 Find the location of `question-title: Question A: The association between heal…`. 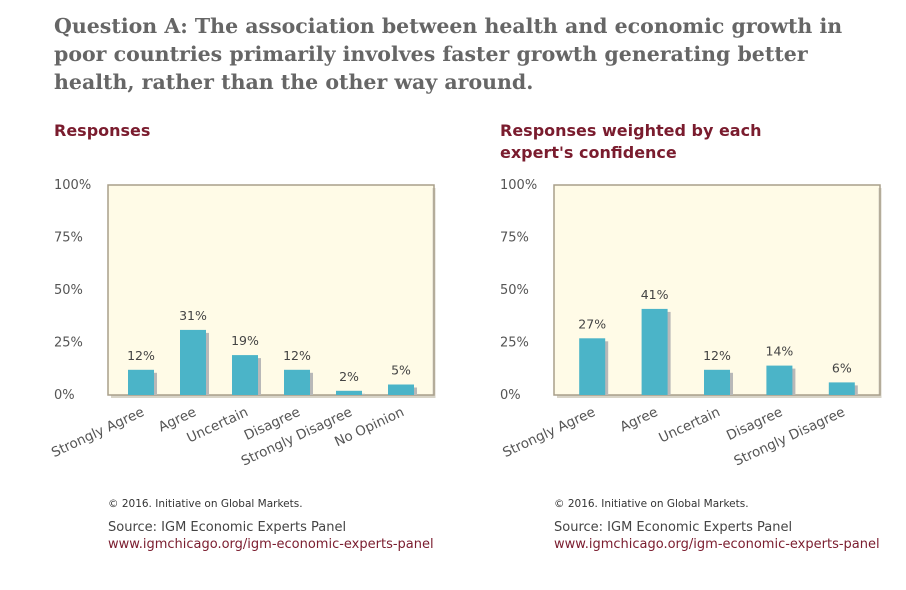

question-title: Question A: The association between heal… is located at coordinates (448, 54).